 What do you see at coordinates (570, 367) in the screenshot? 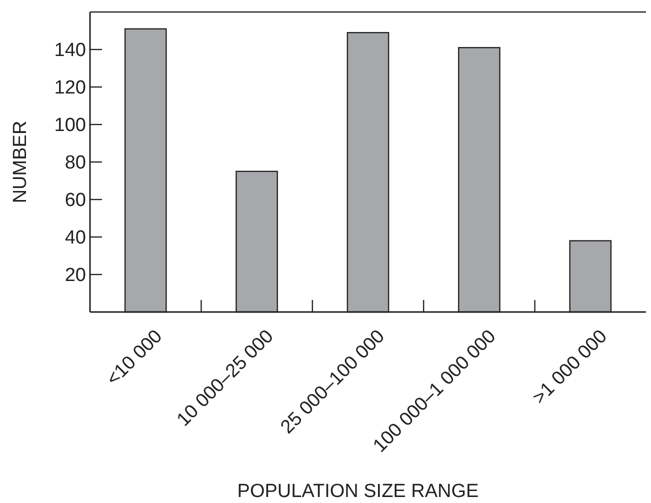
I see `x-tick-label: >1 000 000` at bounding box center [570, 367].